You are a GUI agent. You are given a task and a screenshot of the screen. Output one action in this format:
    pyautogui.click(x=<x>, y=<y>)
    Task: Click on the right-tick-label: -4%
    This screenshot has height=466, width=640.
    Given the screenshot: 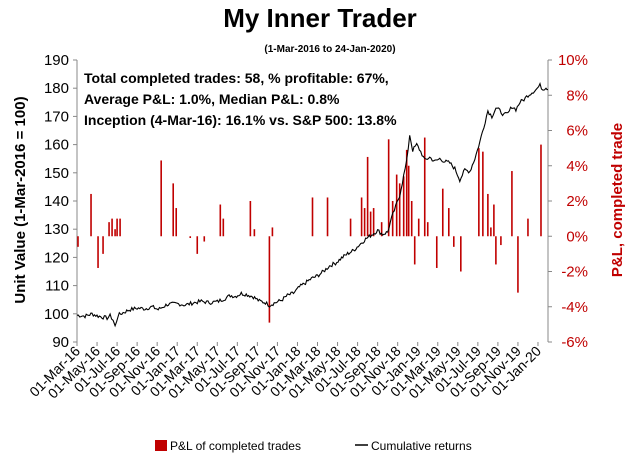 What is the action you would take?
    pyautogui.click(x=574, y=307)
    